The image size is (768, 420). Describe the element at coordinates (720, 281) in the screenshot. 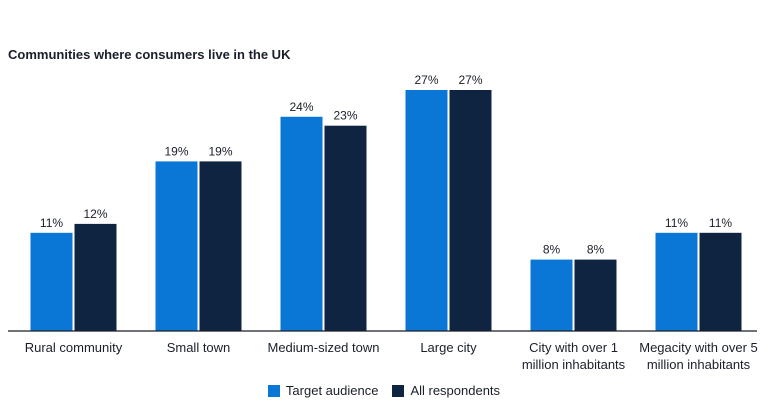

I see `bar-all-respondents-megacity-with-over-5-million-inhabitants` at that location.